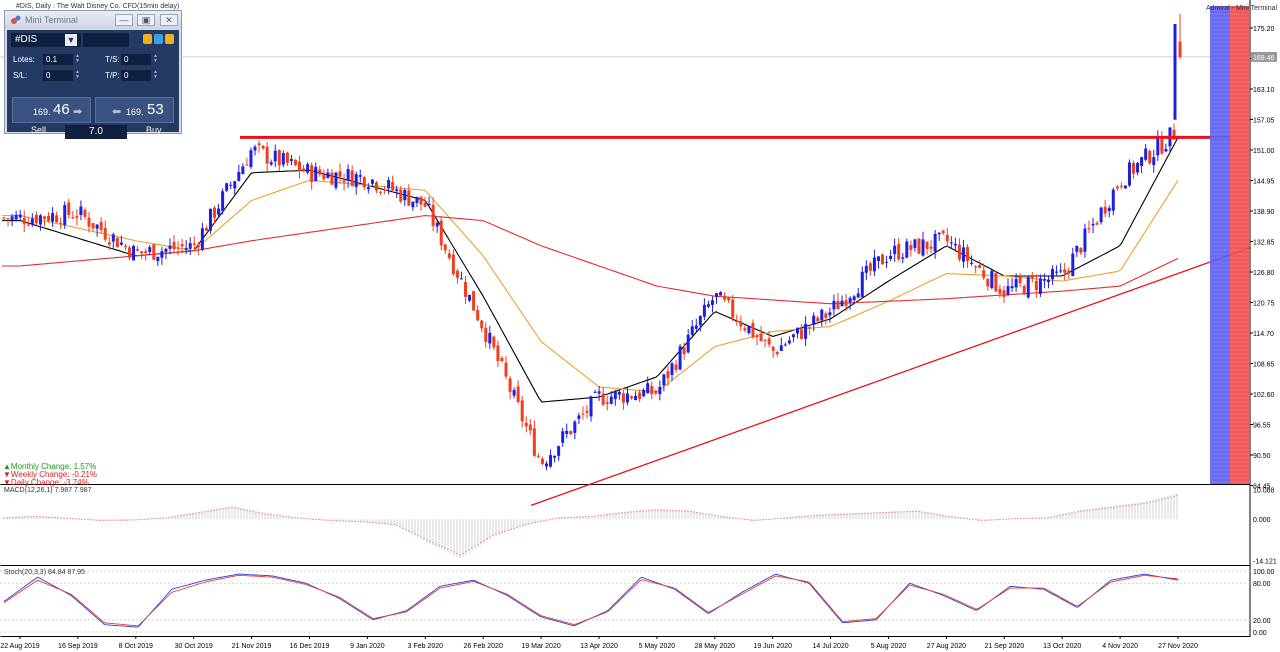 The width and height of the screenshot is (1280, 652). Describe the element at coordinates (158, 39) in the screenshot. I see `settings-icon` at that location.